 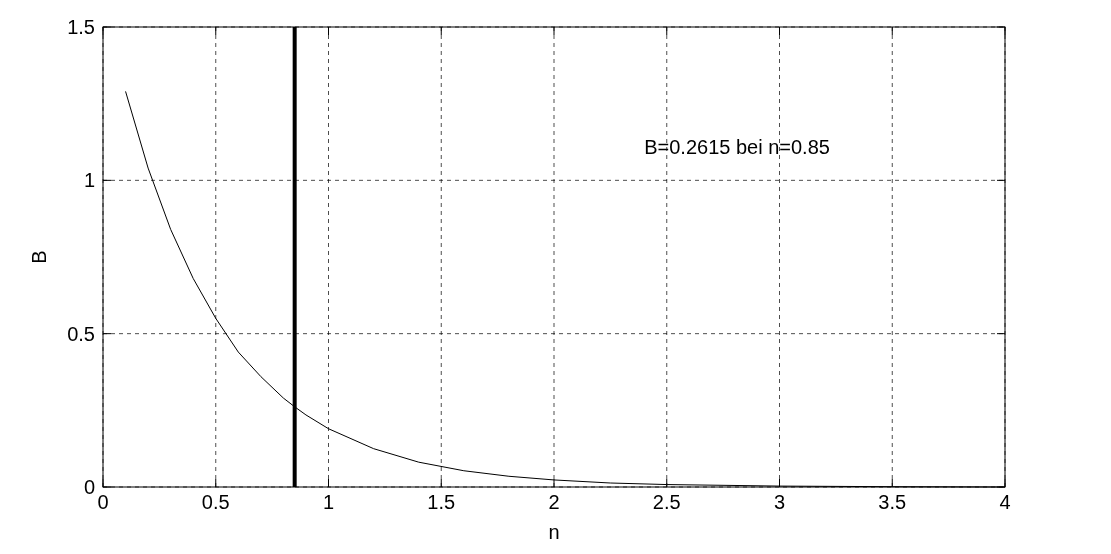 What do you see at coordinates (554, 502) in the screenshot?
I see `x-tick-label: 2` at bounding box center [554, 502].